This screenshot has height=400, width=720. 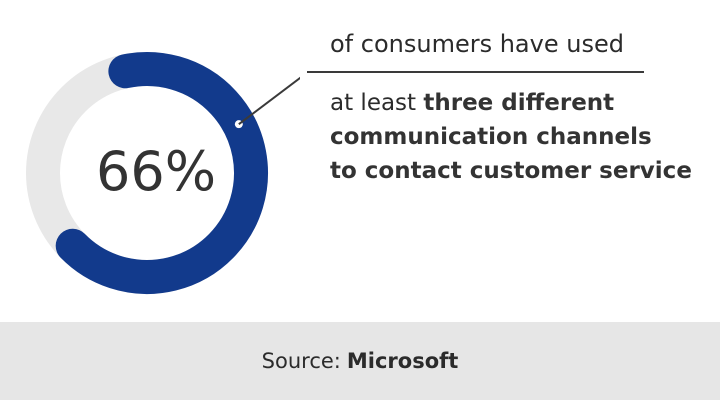 I want to click on headline-lead: of consumers have used, so click(x=477, y=44).